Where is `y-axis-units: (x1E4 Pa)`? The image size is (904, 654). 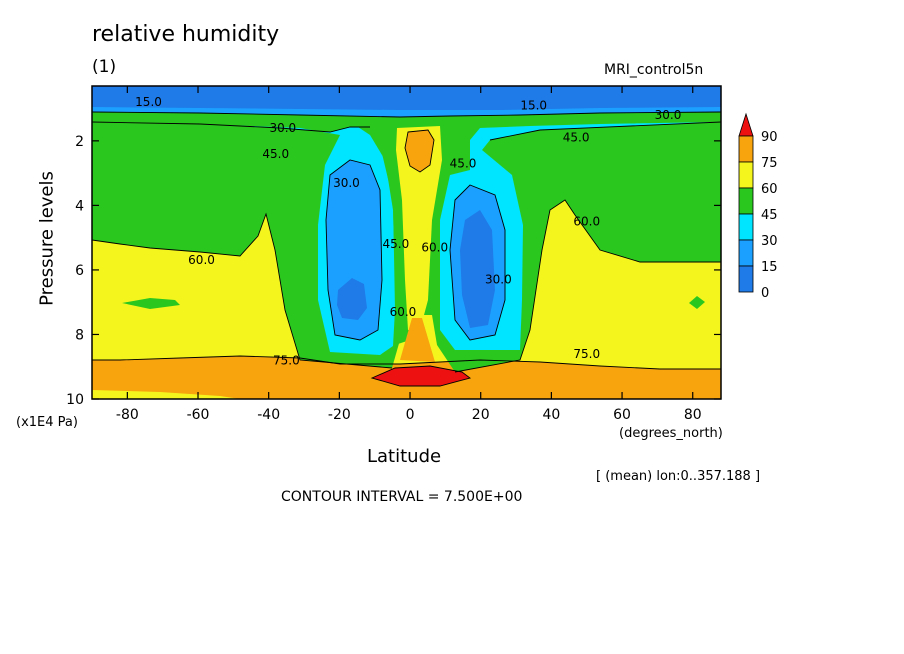 y-axis-units: (x1E4 Pa) is located at coordinates (47, 422).